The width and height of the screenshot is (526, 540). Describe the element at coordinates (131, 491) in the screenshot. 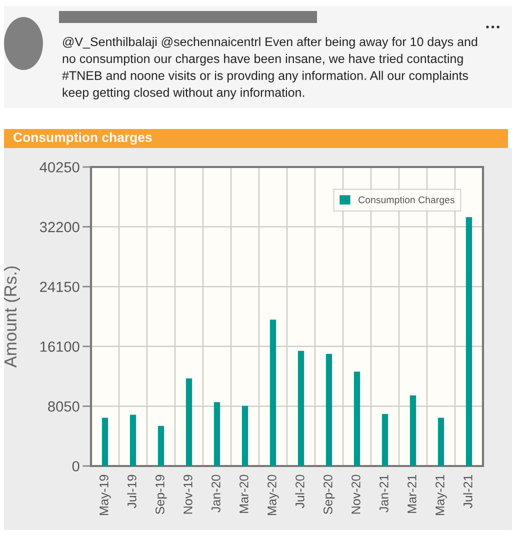

I see `x-tick-label: Jul-19` at that location.